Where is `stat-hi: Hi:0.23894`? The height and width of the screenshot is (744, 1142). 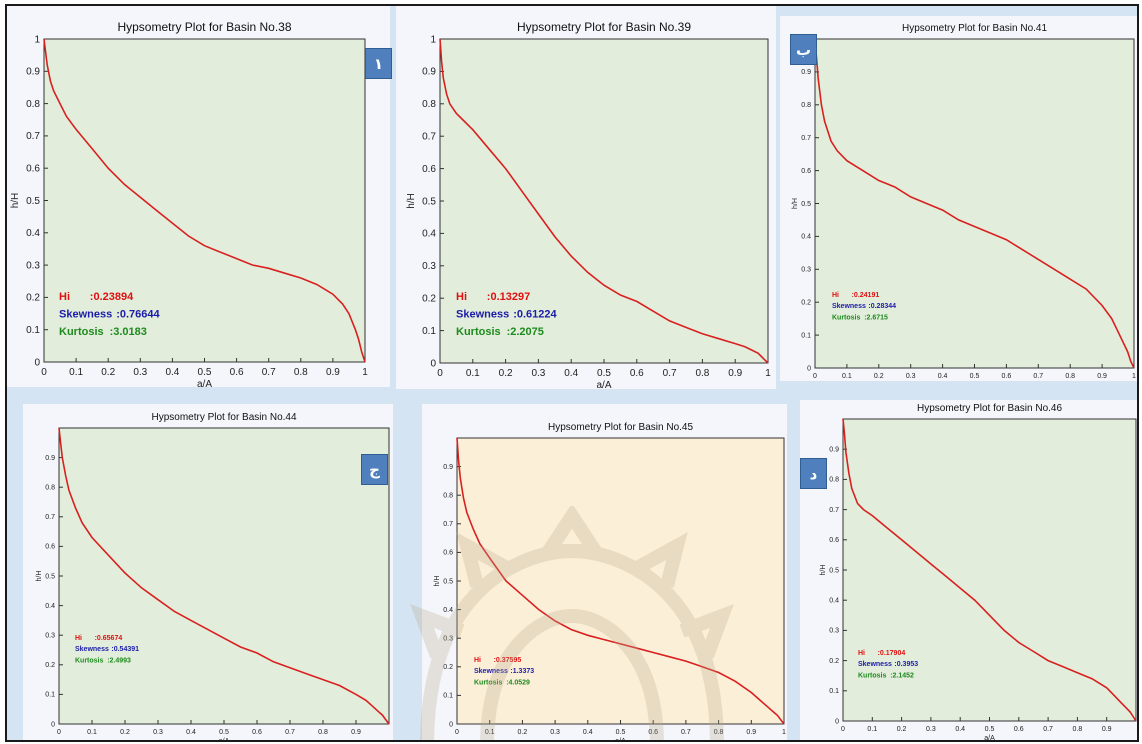 stat-hi: Hi:0.23894 is located at coordinates (96, 297).